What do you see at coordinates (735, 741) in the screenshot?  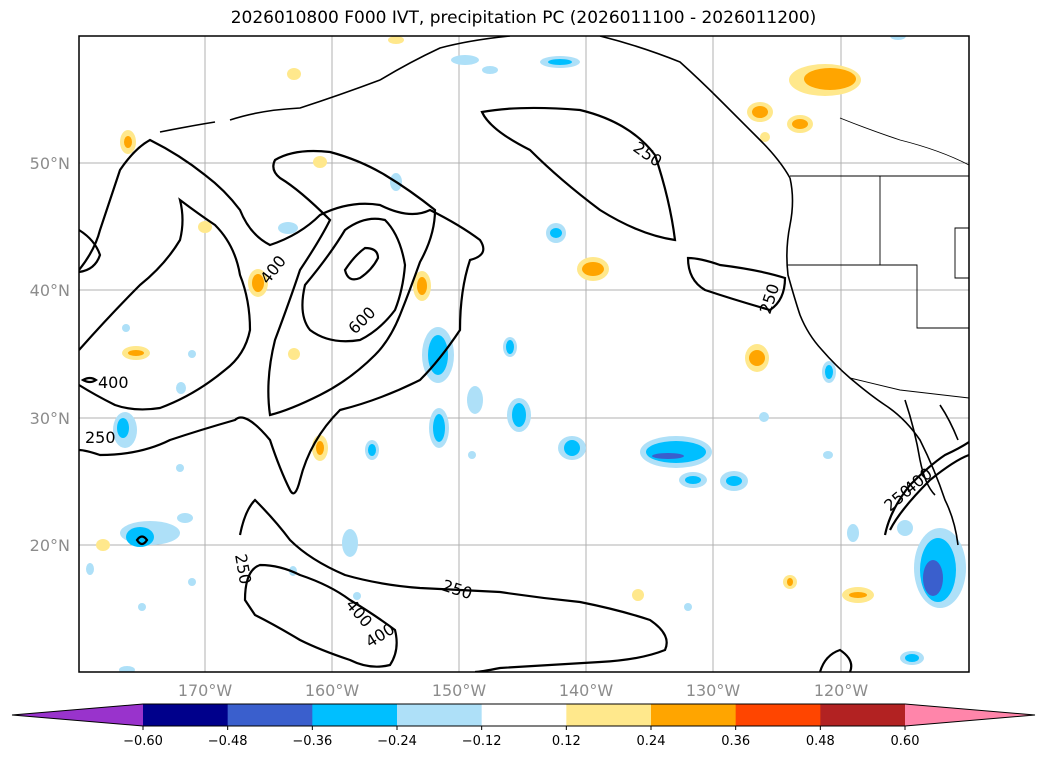 I see `colorbar-tick-label: 0.36` at bounding box center [735, 741].